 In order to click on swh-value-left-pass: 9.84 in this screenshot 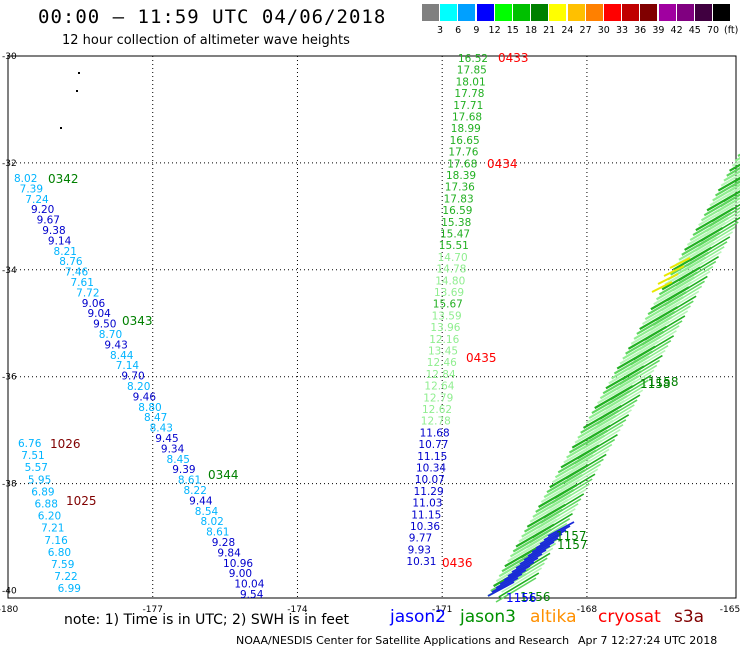, I will do `click(229, 553)`.